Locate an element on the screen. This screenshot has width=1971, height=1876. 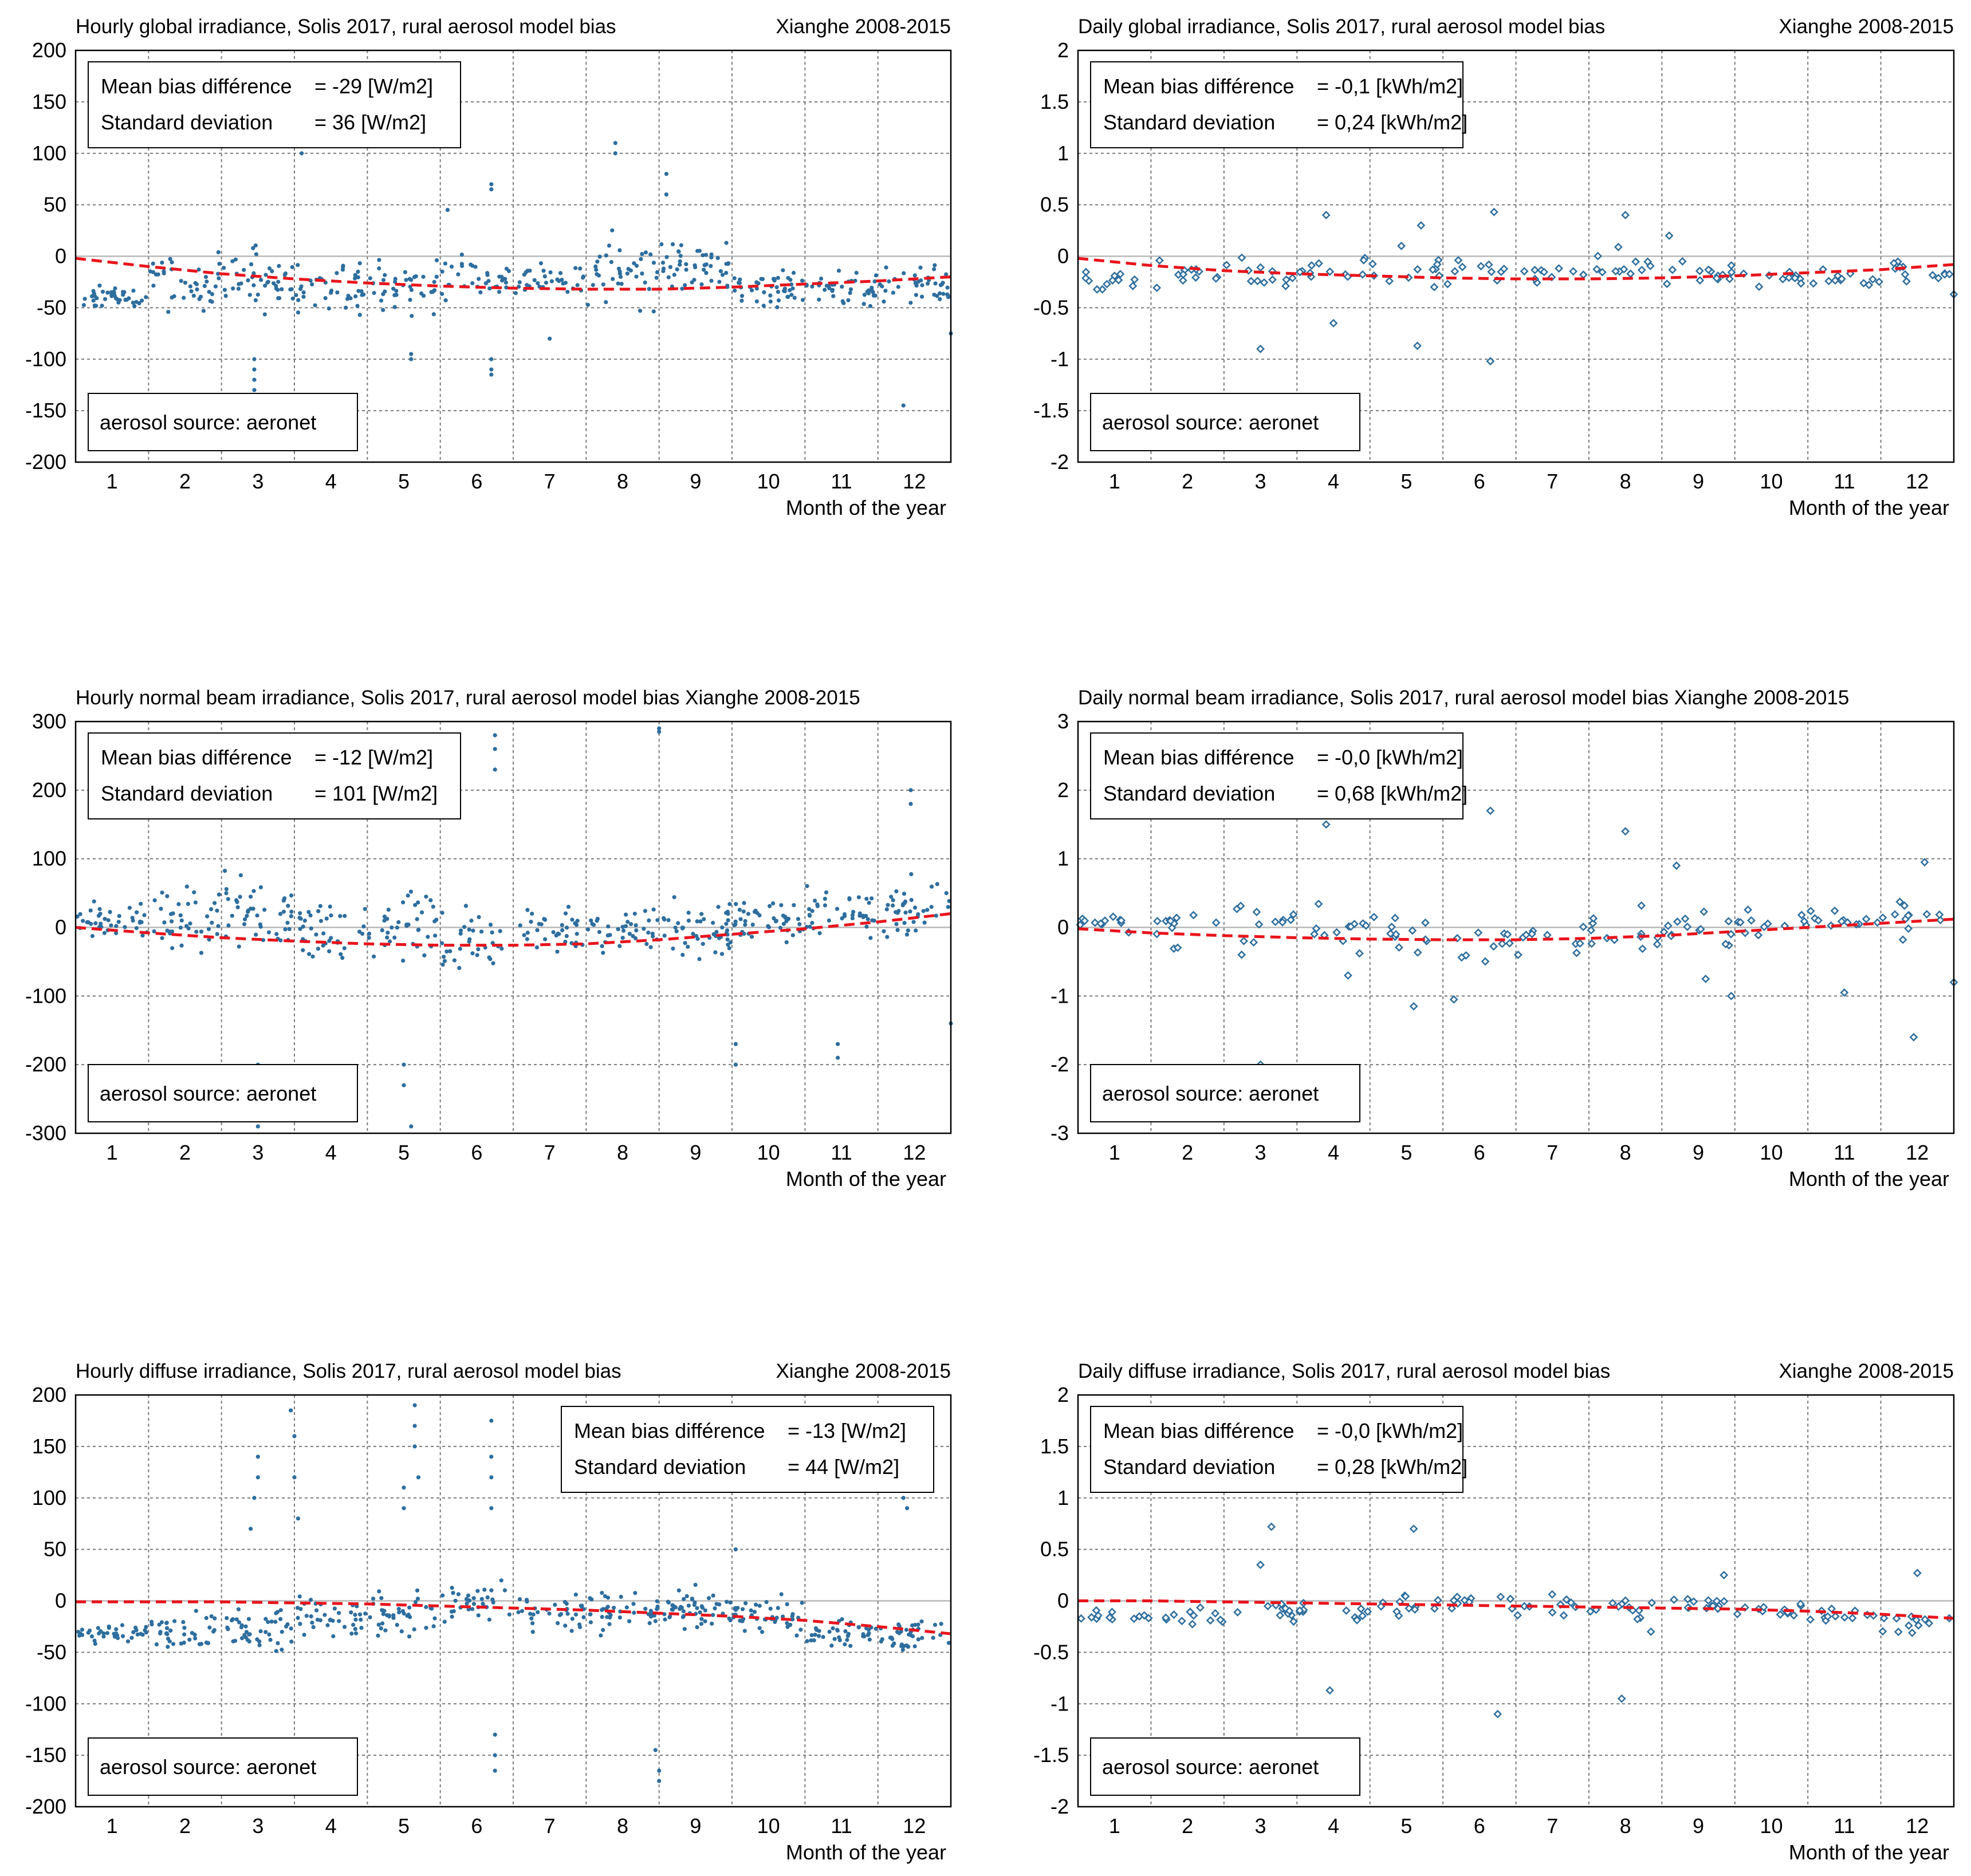
std-dev-label: Standard deviation is located at coordinates (660, 1467).